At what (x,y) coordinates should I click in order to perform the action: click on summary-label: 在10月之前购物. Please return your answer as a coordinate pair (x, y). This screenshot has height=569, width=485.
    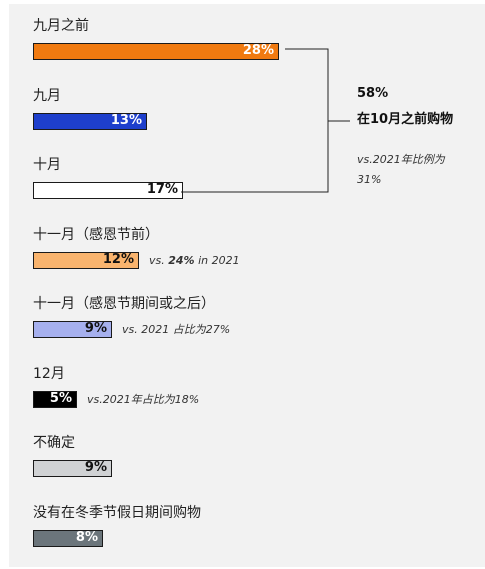
    Looking at the image, I should click on (405, 119).